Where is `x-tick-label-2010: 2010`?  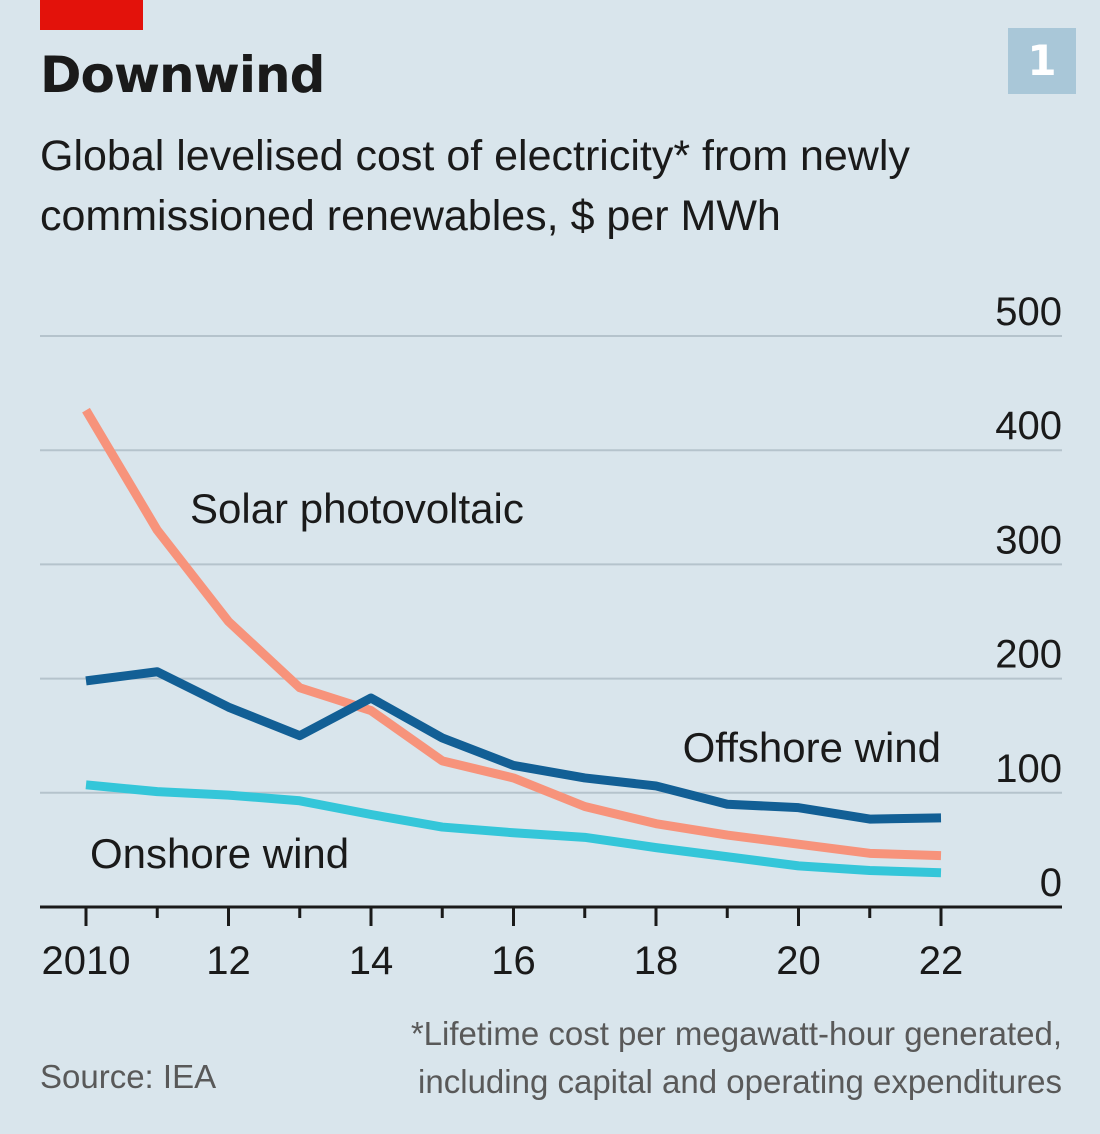
x-tick-label-2010: 2010 is located at coordinates (86, 961).